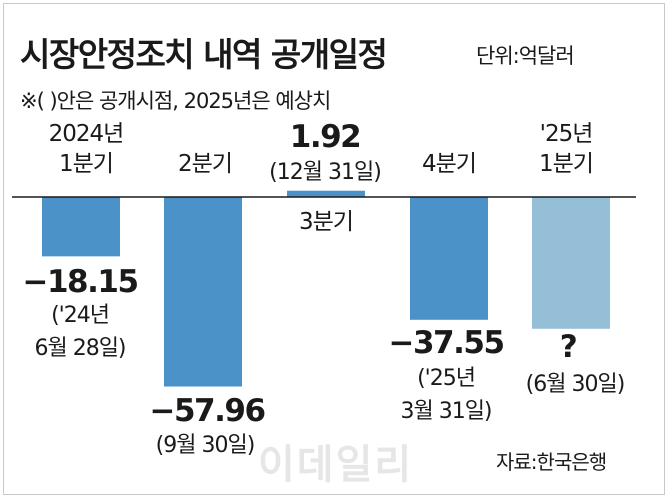  Describe the element at coordinates (325, 172) in the screenshot. I see `release-date-label-3-line-1: (12월 31일)` at that location.